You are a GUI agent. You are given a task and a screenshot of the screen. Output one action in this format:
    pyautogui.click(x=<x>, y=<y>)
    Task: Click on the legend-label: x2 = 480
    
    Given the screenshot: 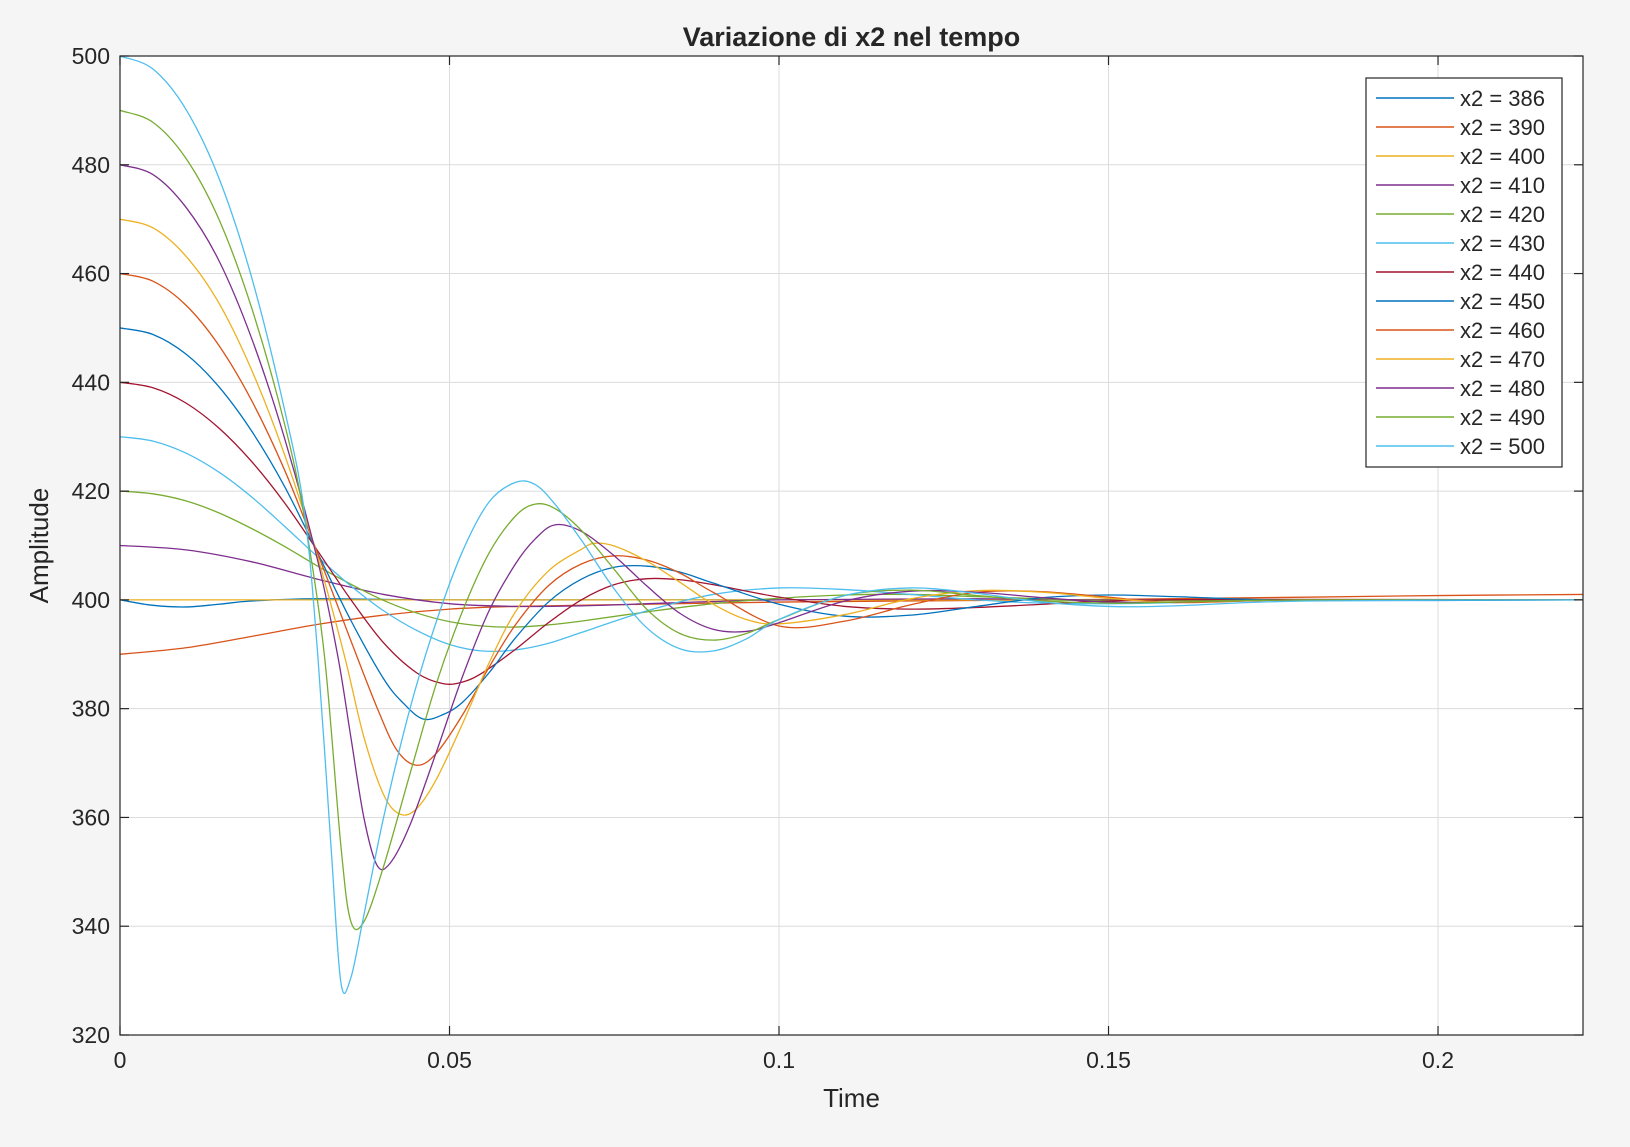 What is the action you would take?
    pyautogui.click(x=1502, y=388)
    